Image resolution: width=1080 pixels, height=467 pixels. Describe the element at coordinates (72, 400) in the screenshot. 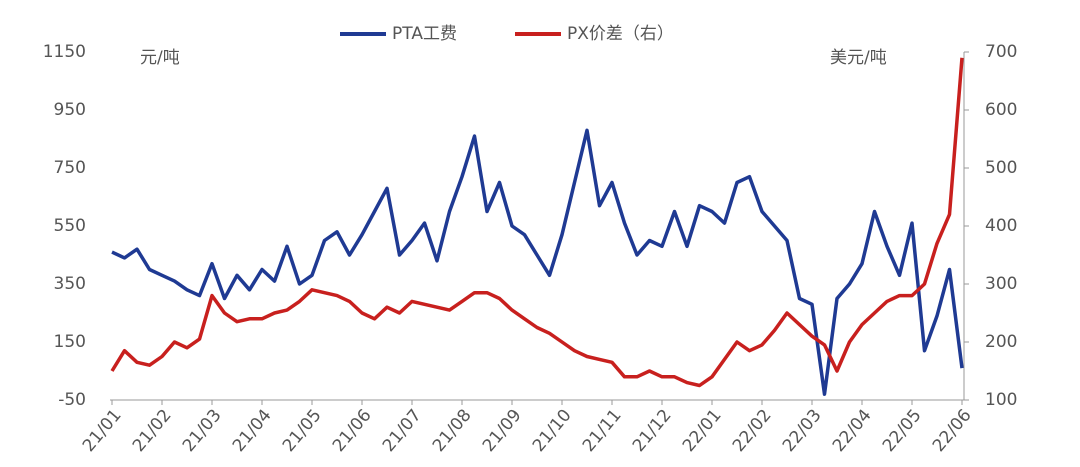

I see `y-tick-label: -50` at that location.